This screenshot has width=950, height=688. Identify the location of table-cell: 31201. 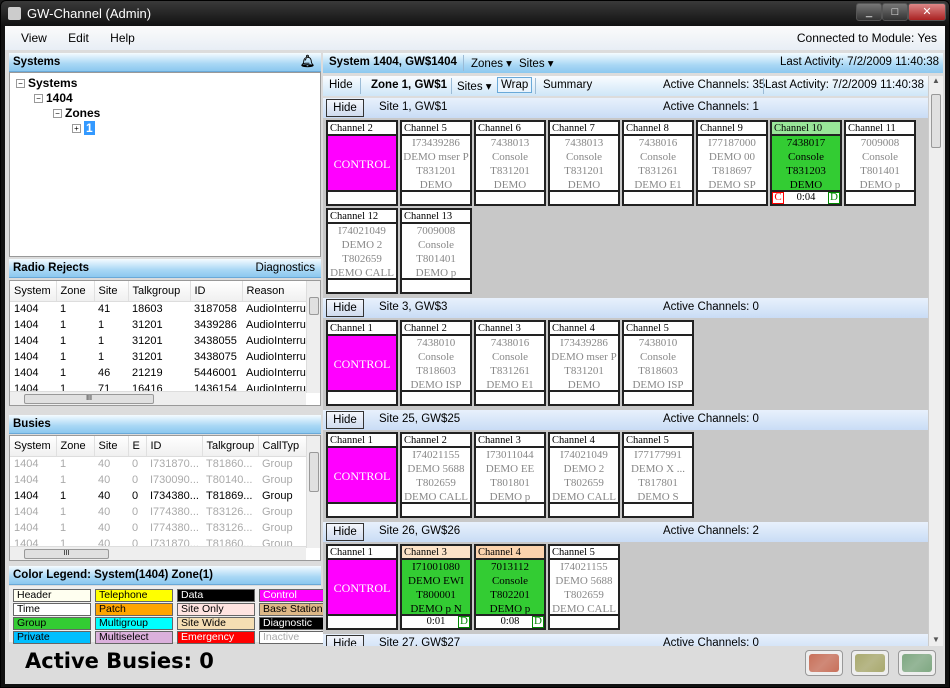
(147, 325).